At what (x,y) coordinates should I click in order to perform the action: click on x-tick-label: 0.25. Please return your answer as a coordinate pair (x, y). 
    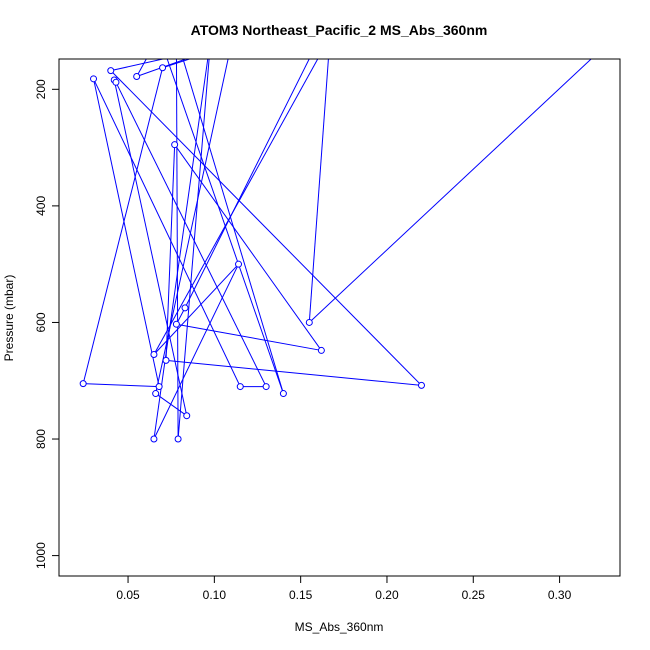
    Looking at the image, I should click on (474, 595).